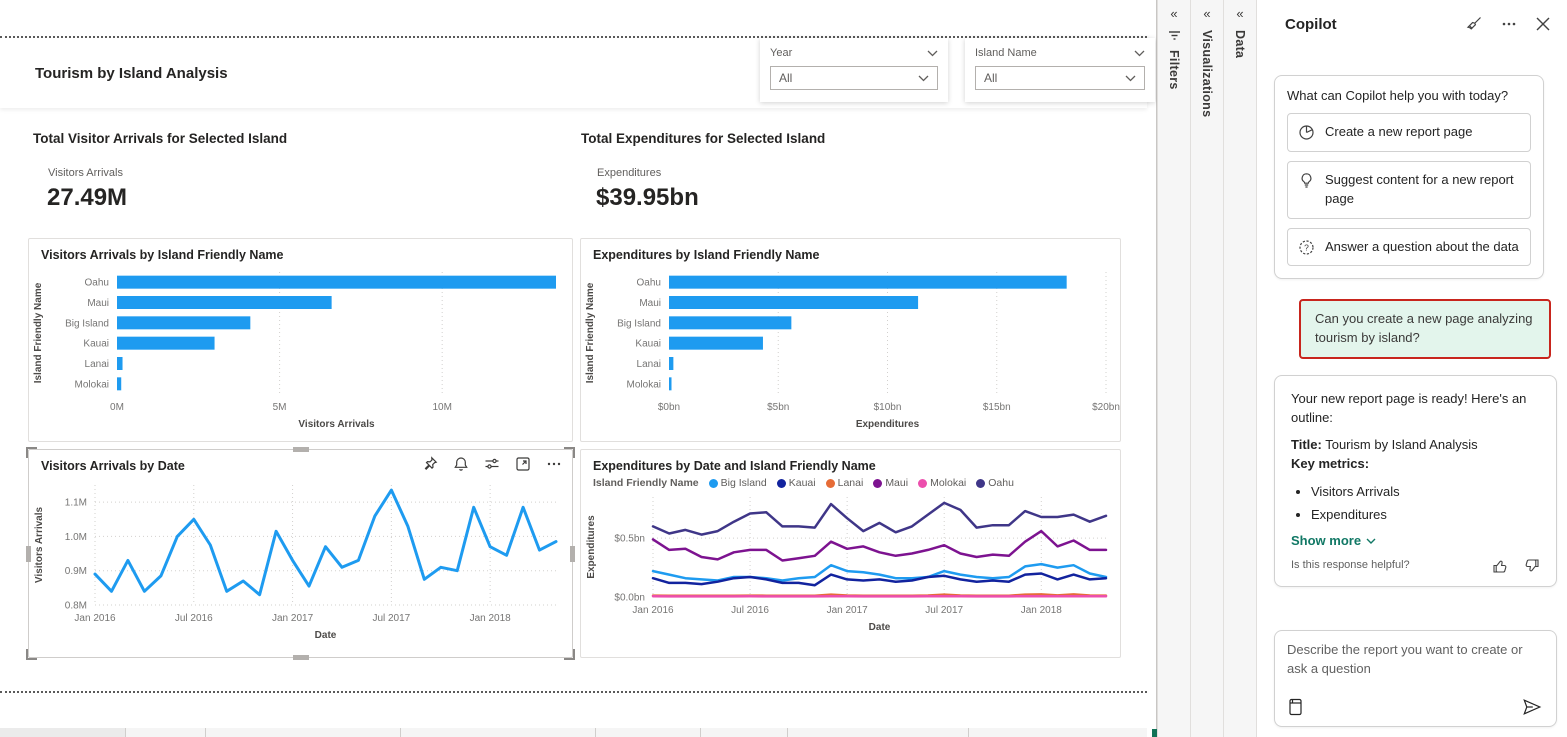  Describe the element at coordinates (326, 635) in the screenshot. I see `svg-text: Date` at that location.